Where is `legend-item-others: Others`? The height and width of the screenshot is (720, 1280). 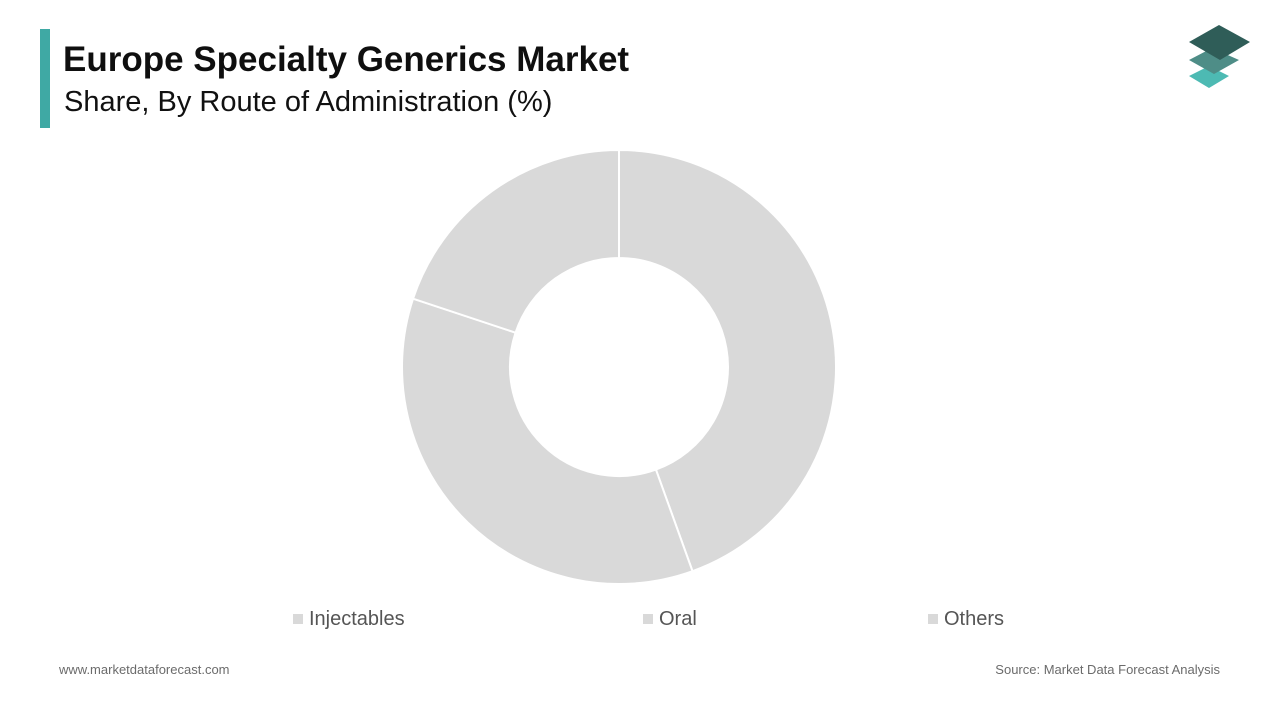 legend-item-others: Others is located at coordinates (966, 619).